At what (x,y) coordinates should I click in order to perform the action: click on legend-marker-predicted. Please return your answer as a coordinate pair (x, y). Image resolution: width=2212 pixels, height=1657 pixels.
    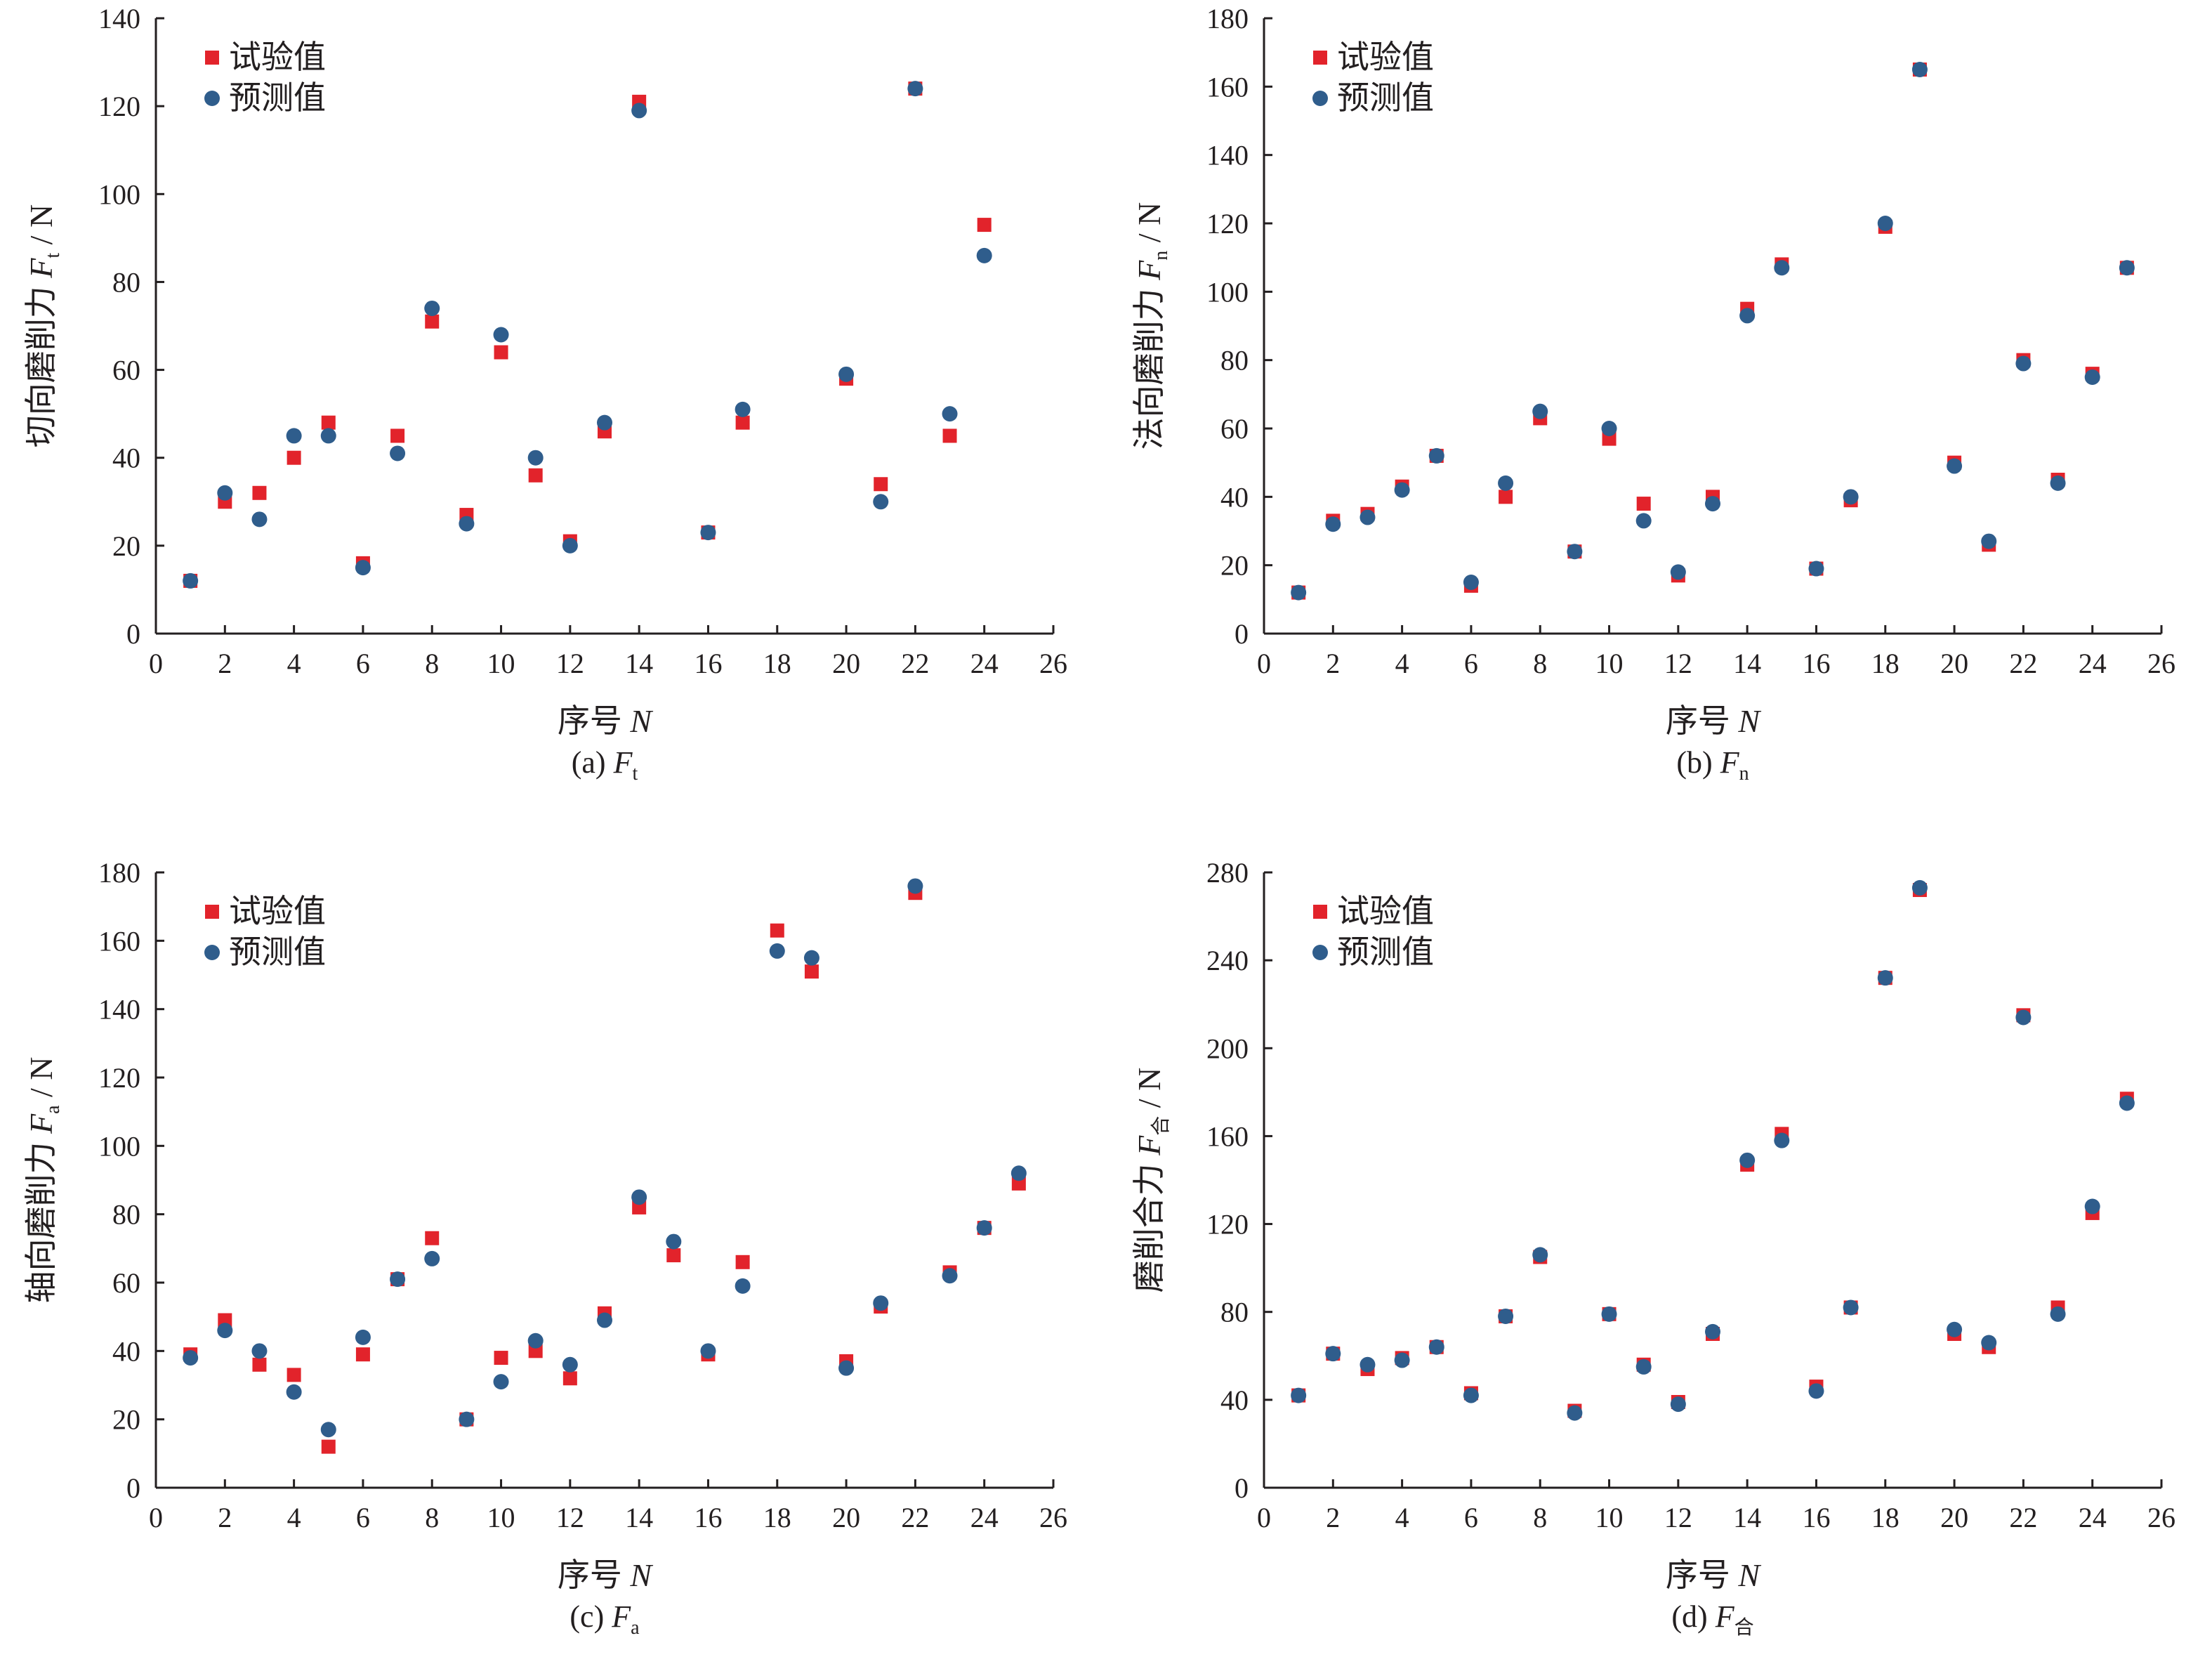
    Looking at the image, I should click on (1320, 99).